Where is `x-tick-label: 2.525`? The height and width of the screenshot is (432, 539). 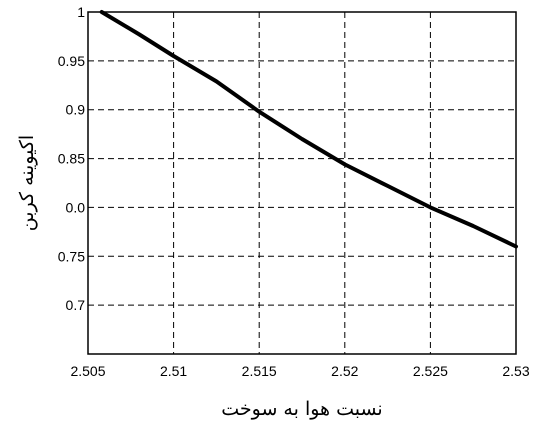
x-tick-label: 2.525 is located at coordinates (430, 371).